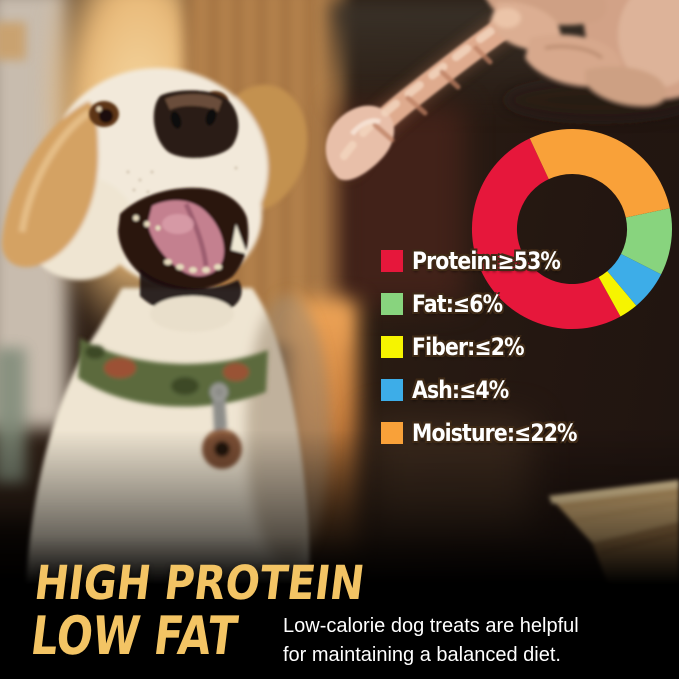 Image resolution: width=679 pixels, height=679 pixels. What do you see at coordinates (526, 347) in the screenshot?
I see `legend-item-fiber: Fiber:≤2%` at bounding box center [526, 347].